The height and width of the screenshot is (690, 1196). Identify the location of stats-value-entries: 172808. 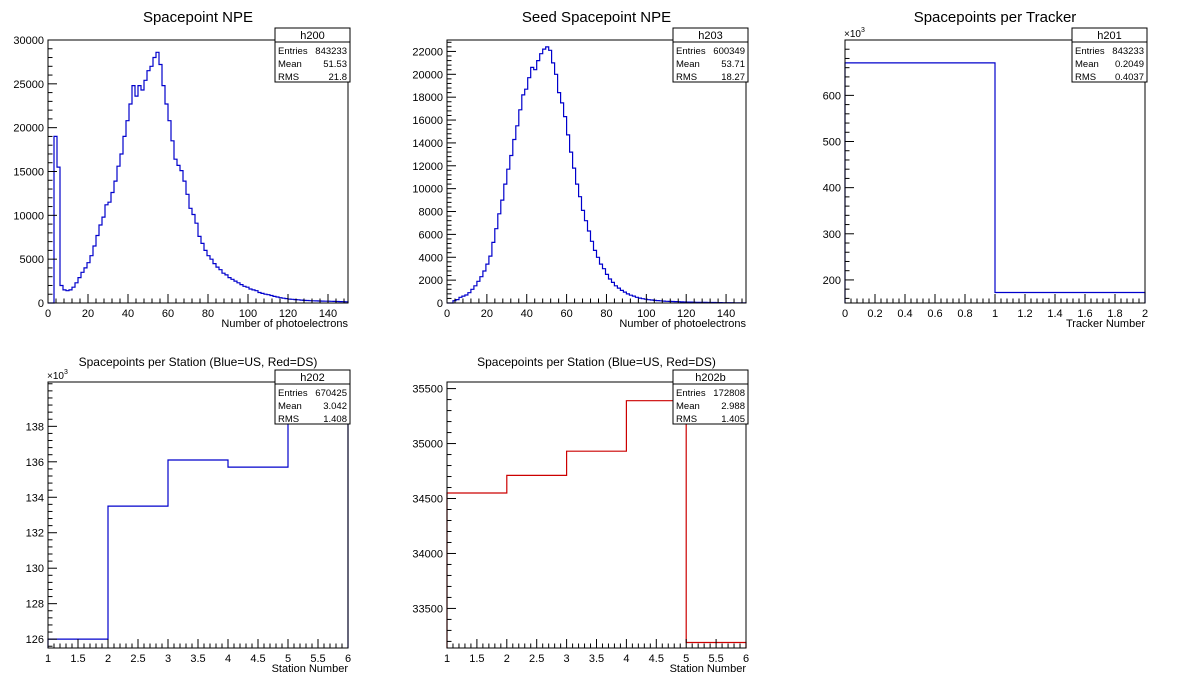
(729, 393).